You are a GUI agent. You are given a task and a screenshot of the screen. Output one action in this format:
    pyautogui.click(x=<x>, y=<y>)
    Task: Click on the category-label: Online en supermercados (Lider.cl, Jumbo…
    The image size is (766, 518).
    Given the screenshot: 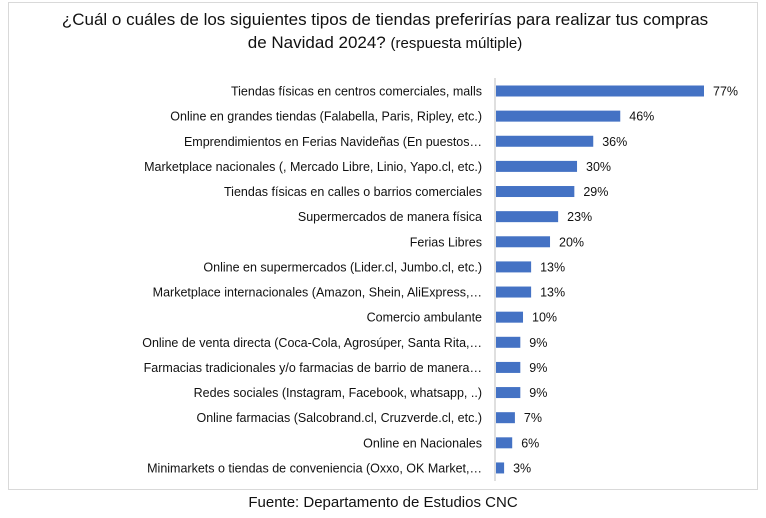 What is the action you would take?
    pyautogui.click(x=342, y=267)
    